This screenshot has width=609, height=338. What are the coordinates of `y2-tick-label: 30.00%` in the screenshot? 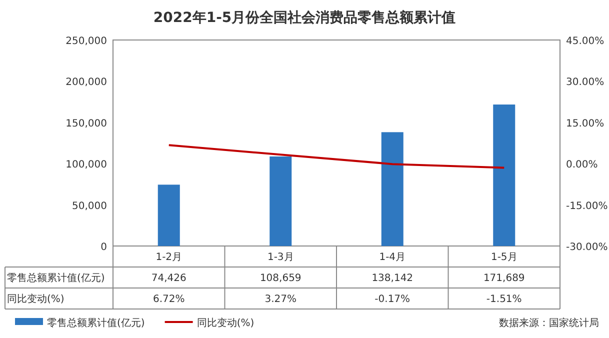 It's located at (585, 82).